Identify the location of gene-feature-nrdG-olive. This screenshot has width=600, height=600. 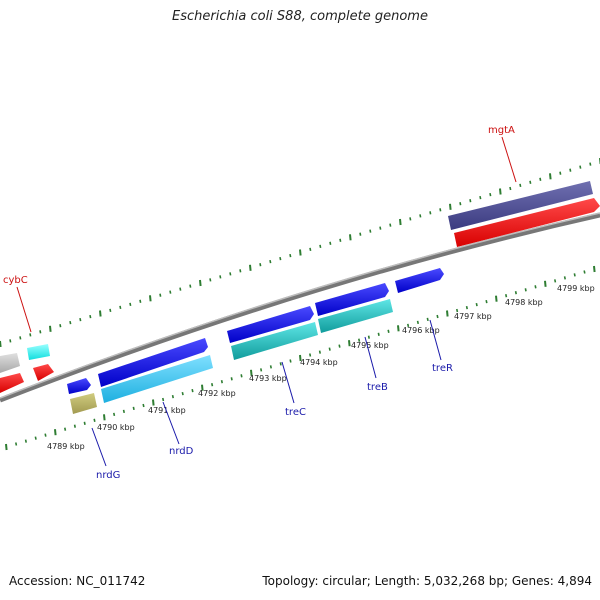
(83, 403).